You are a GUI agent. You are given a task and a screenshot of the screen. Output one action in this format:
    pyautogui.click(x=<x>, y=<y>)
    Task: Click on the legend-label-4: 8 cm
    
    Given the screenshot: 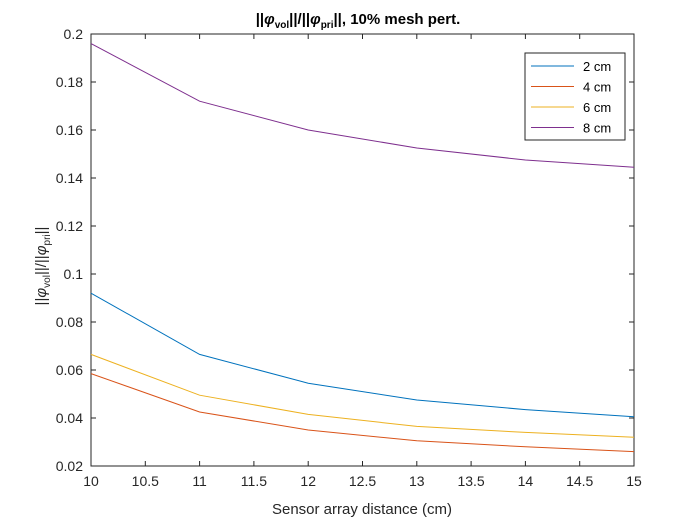 What is the action you would take?
    pyautogui.click(x=597, y=128)
    